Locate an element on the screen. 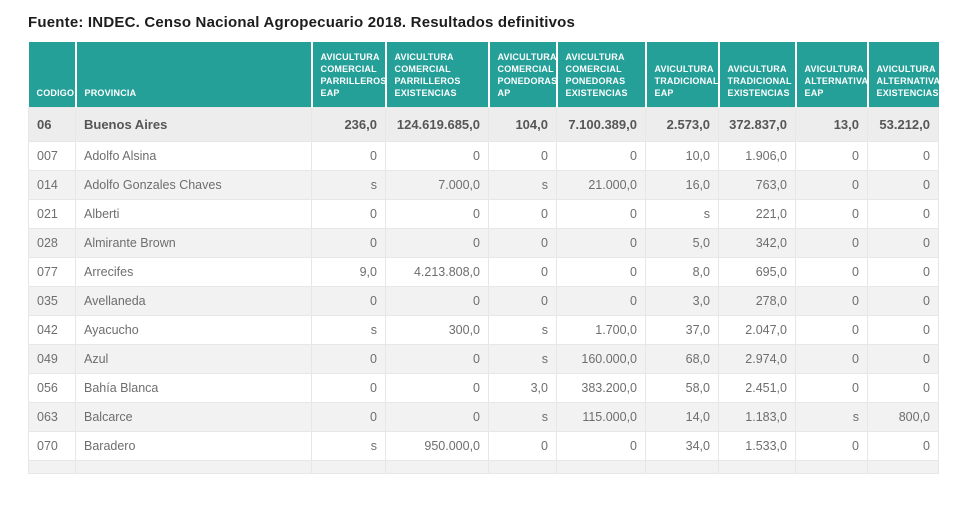 This screenshot has width=965, height=507. cell-codigo: 007 is located at coordinates (52, 155).